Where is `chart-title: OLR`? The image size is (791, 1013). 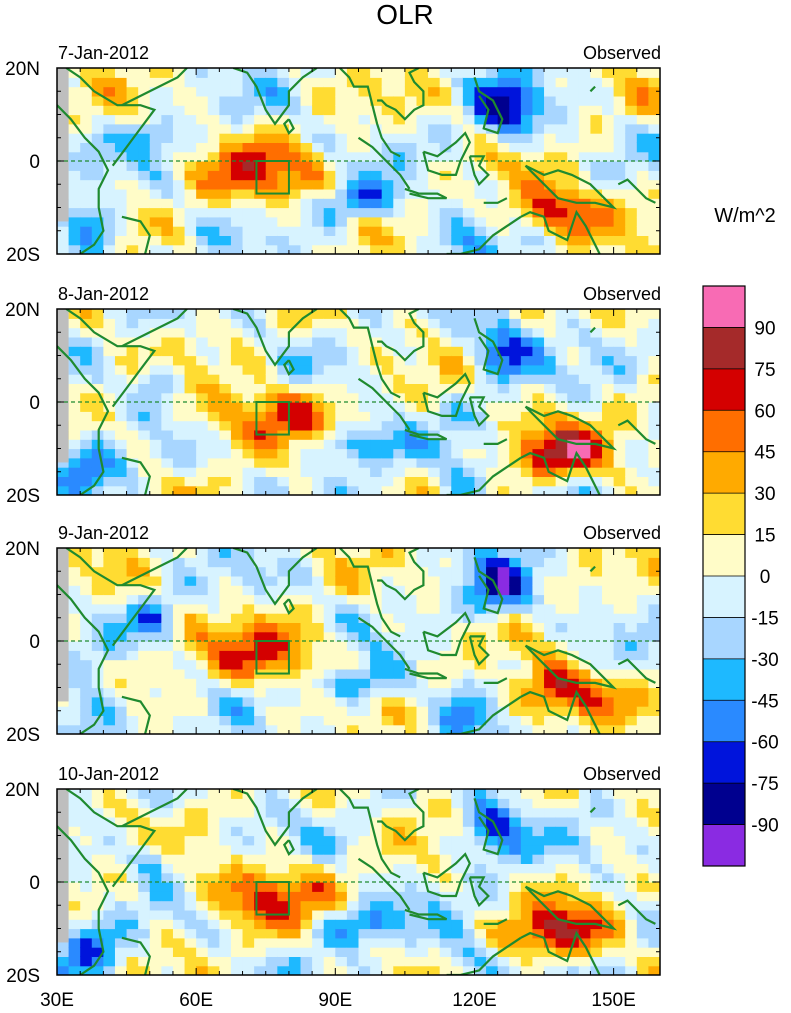
chart-title: OLR is located at coordinates (405, 15).